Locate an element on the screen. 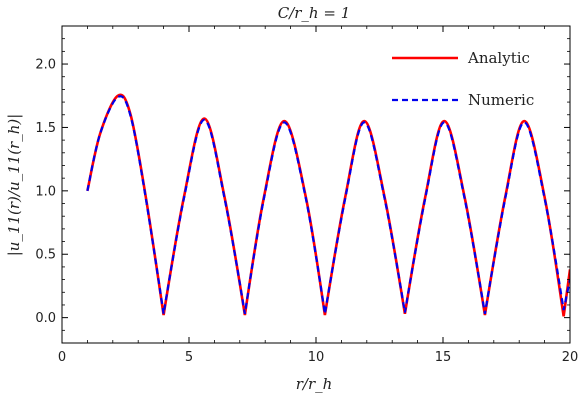 The height and width of the screenshot is (402, 581). x-tick-label: 5 is located at coordinates (189, 357).